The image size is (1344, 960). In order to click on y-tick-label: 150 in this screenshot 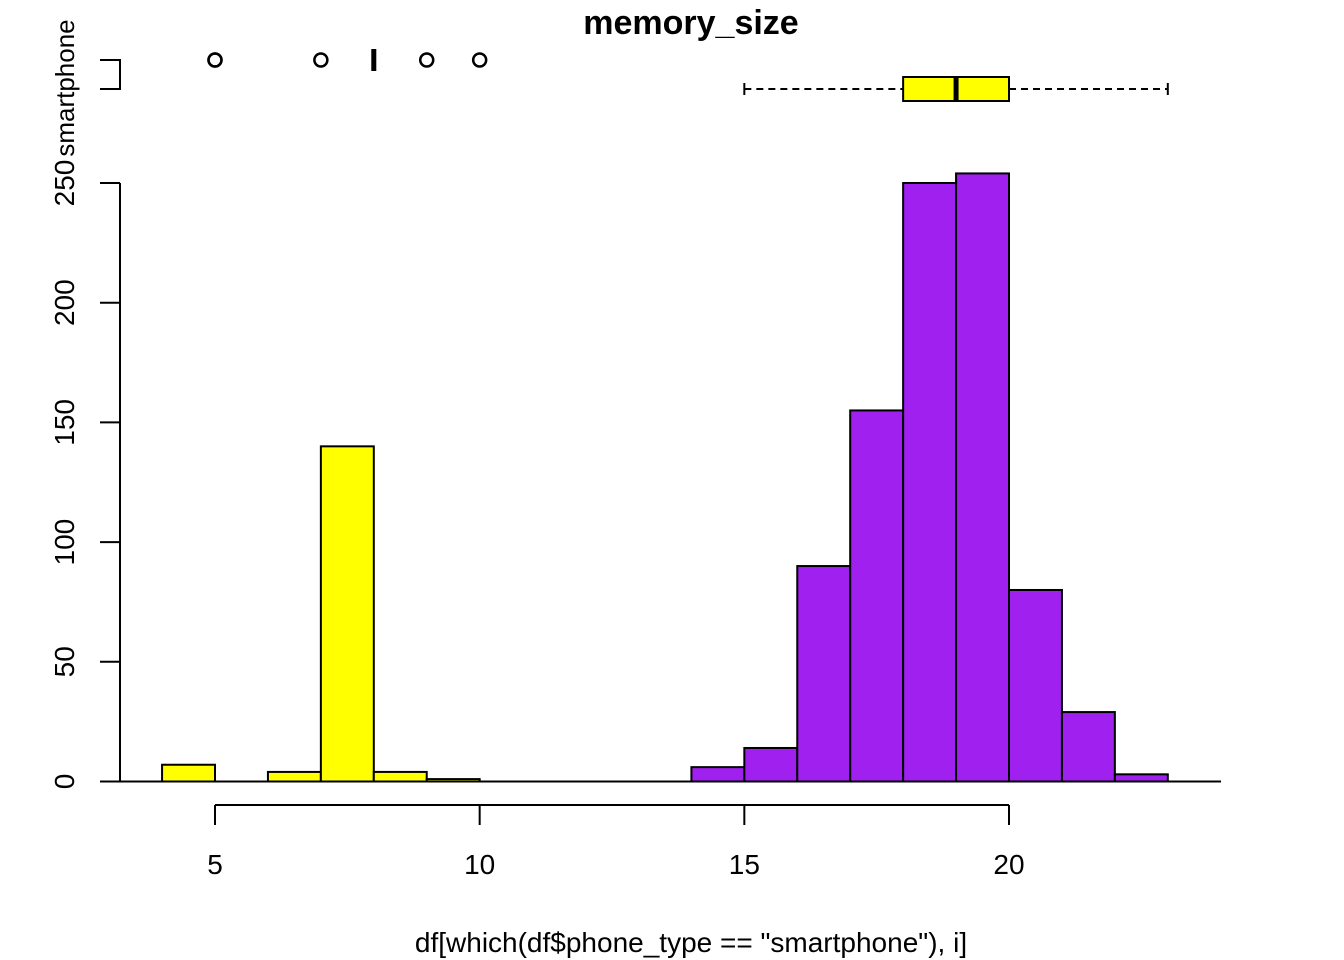, I will do `click(64, 422)`.